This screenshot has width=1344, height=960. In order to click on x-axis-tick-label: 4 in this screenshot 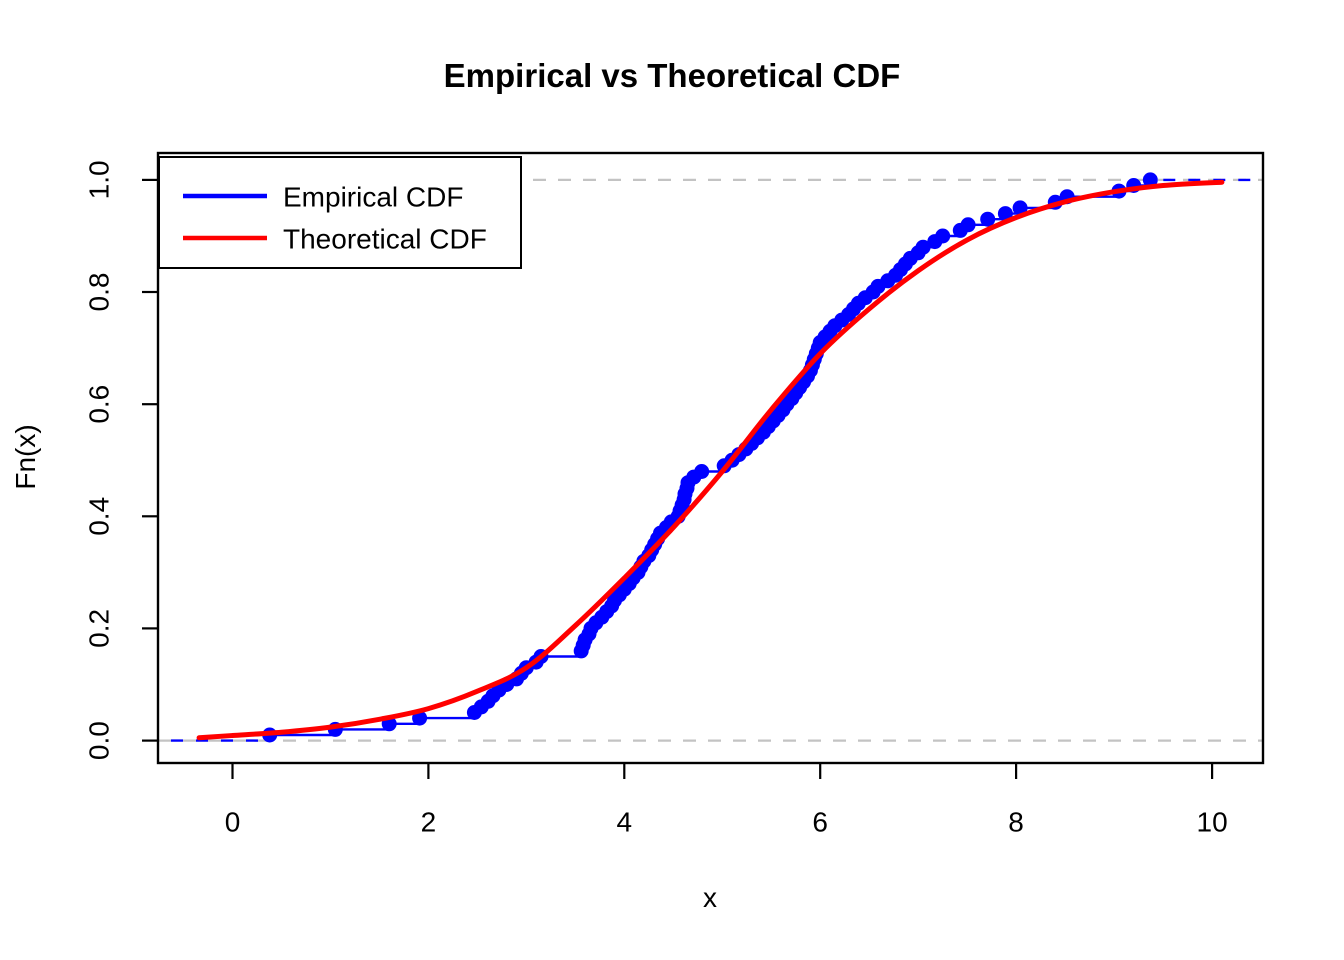, I will do `click(625, 822)`.